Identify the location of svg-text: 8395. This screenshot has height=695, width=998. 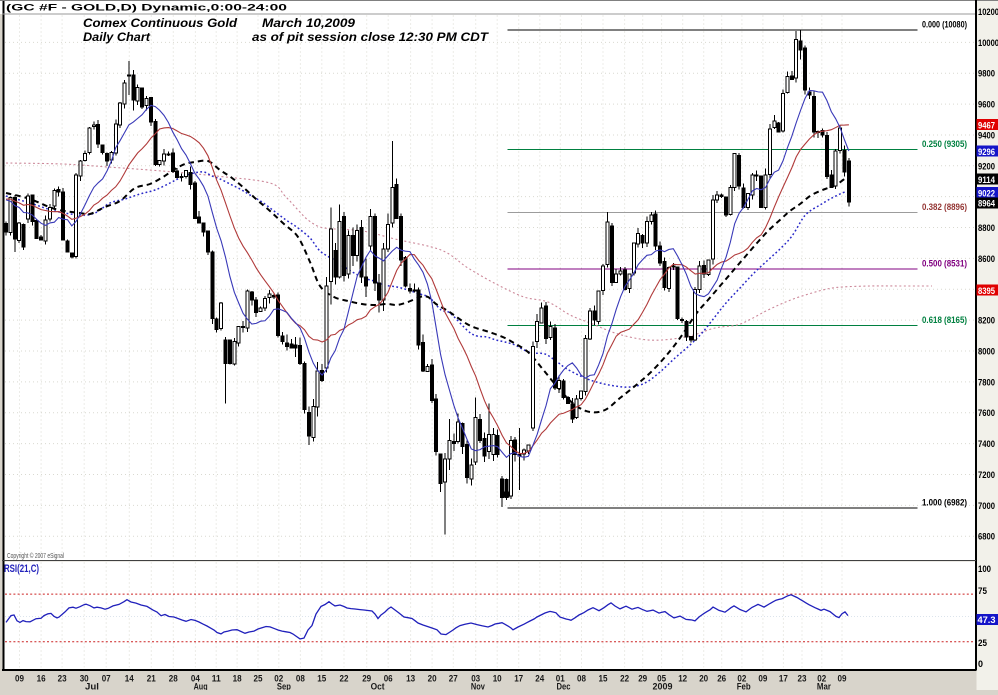
(987, 291).